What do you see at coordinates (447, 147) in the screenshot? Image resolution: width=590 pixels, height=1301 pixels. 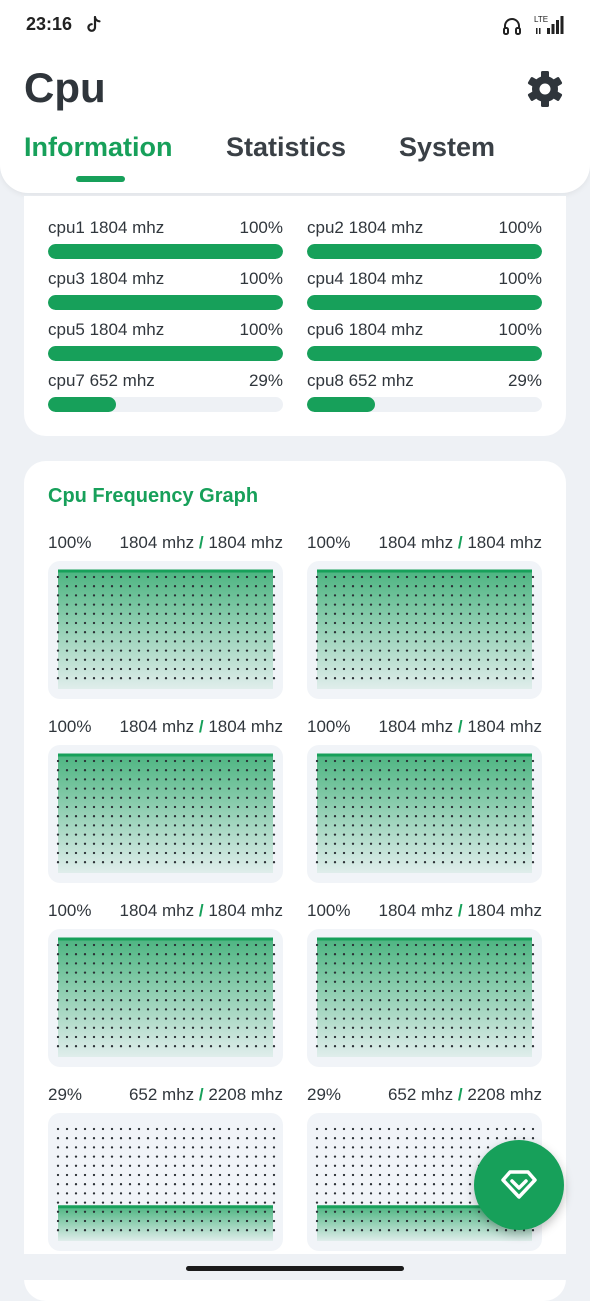 I see `tab-system: System` at bounding box center [447, 147].